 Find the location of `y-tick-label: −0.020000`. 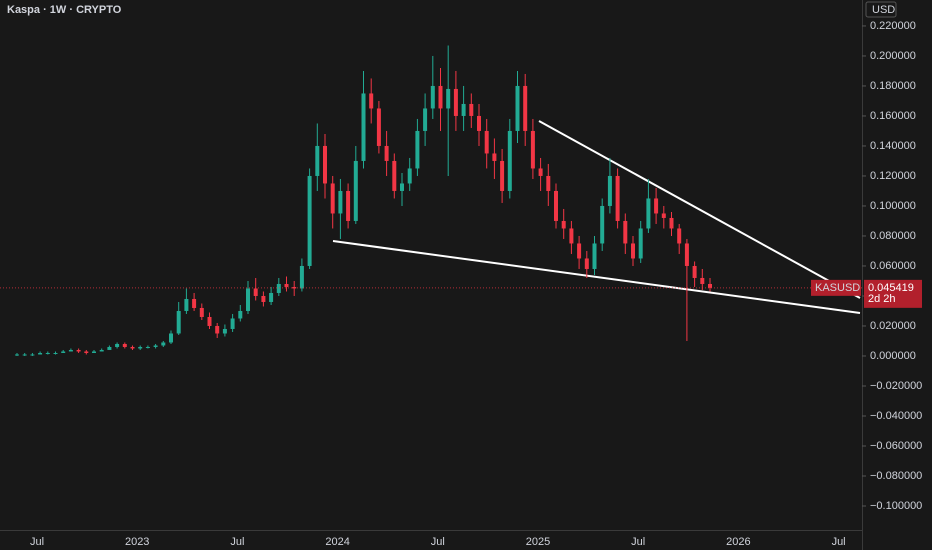

y-tick-label: −0.020000 is located at coordinates (896, 386).